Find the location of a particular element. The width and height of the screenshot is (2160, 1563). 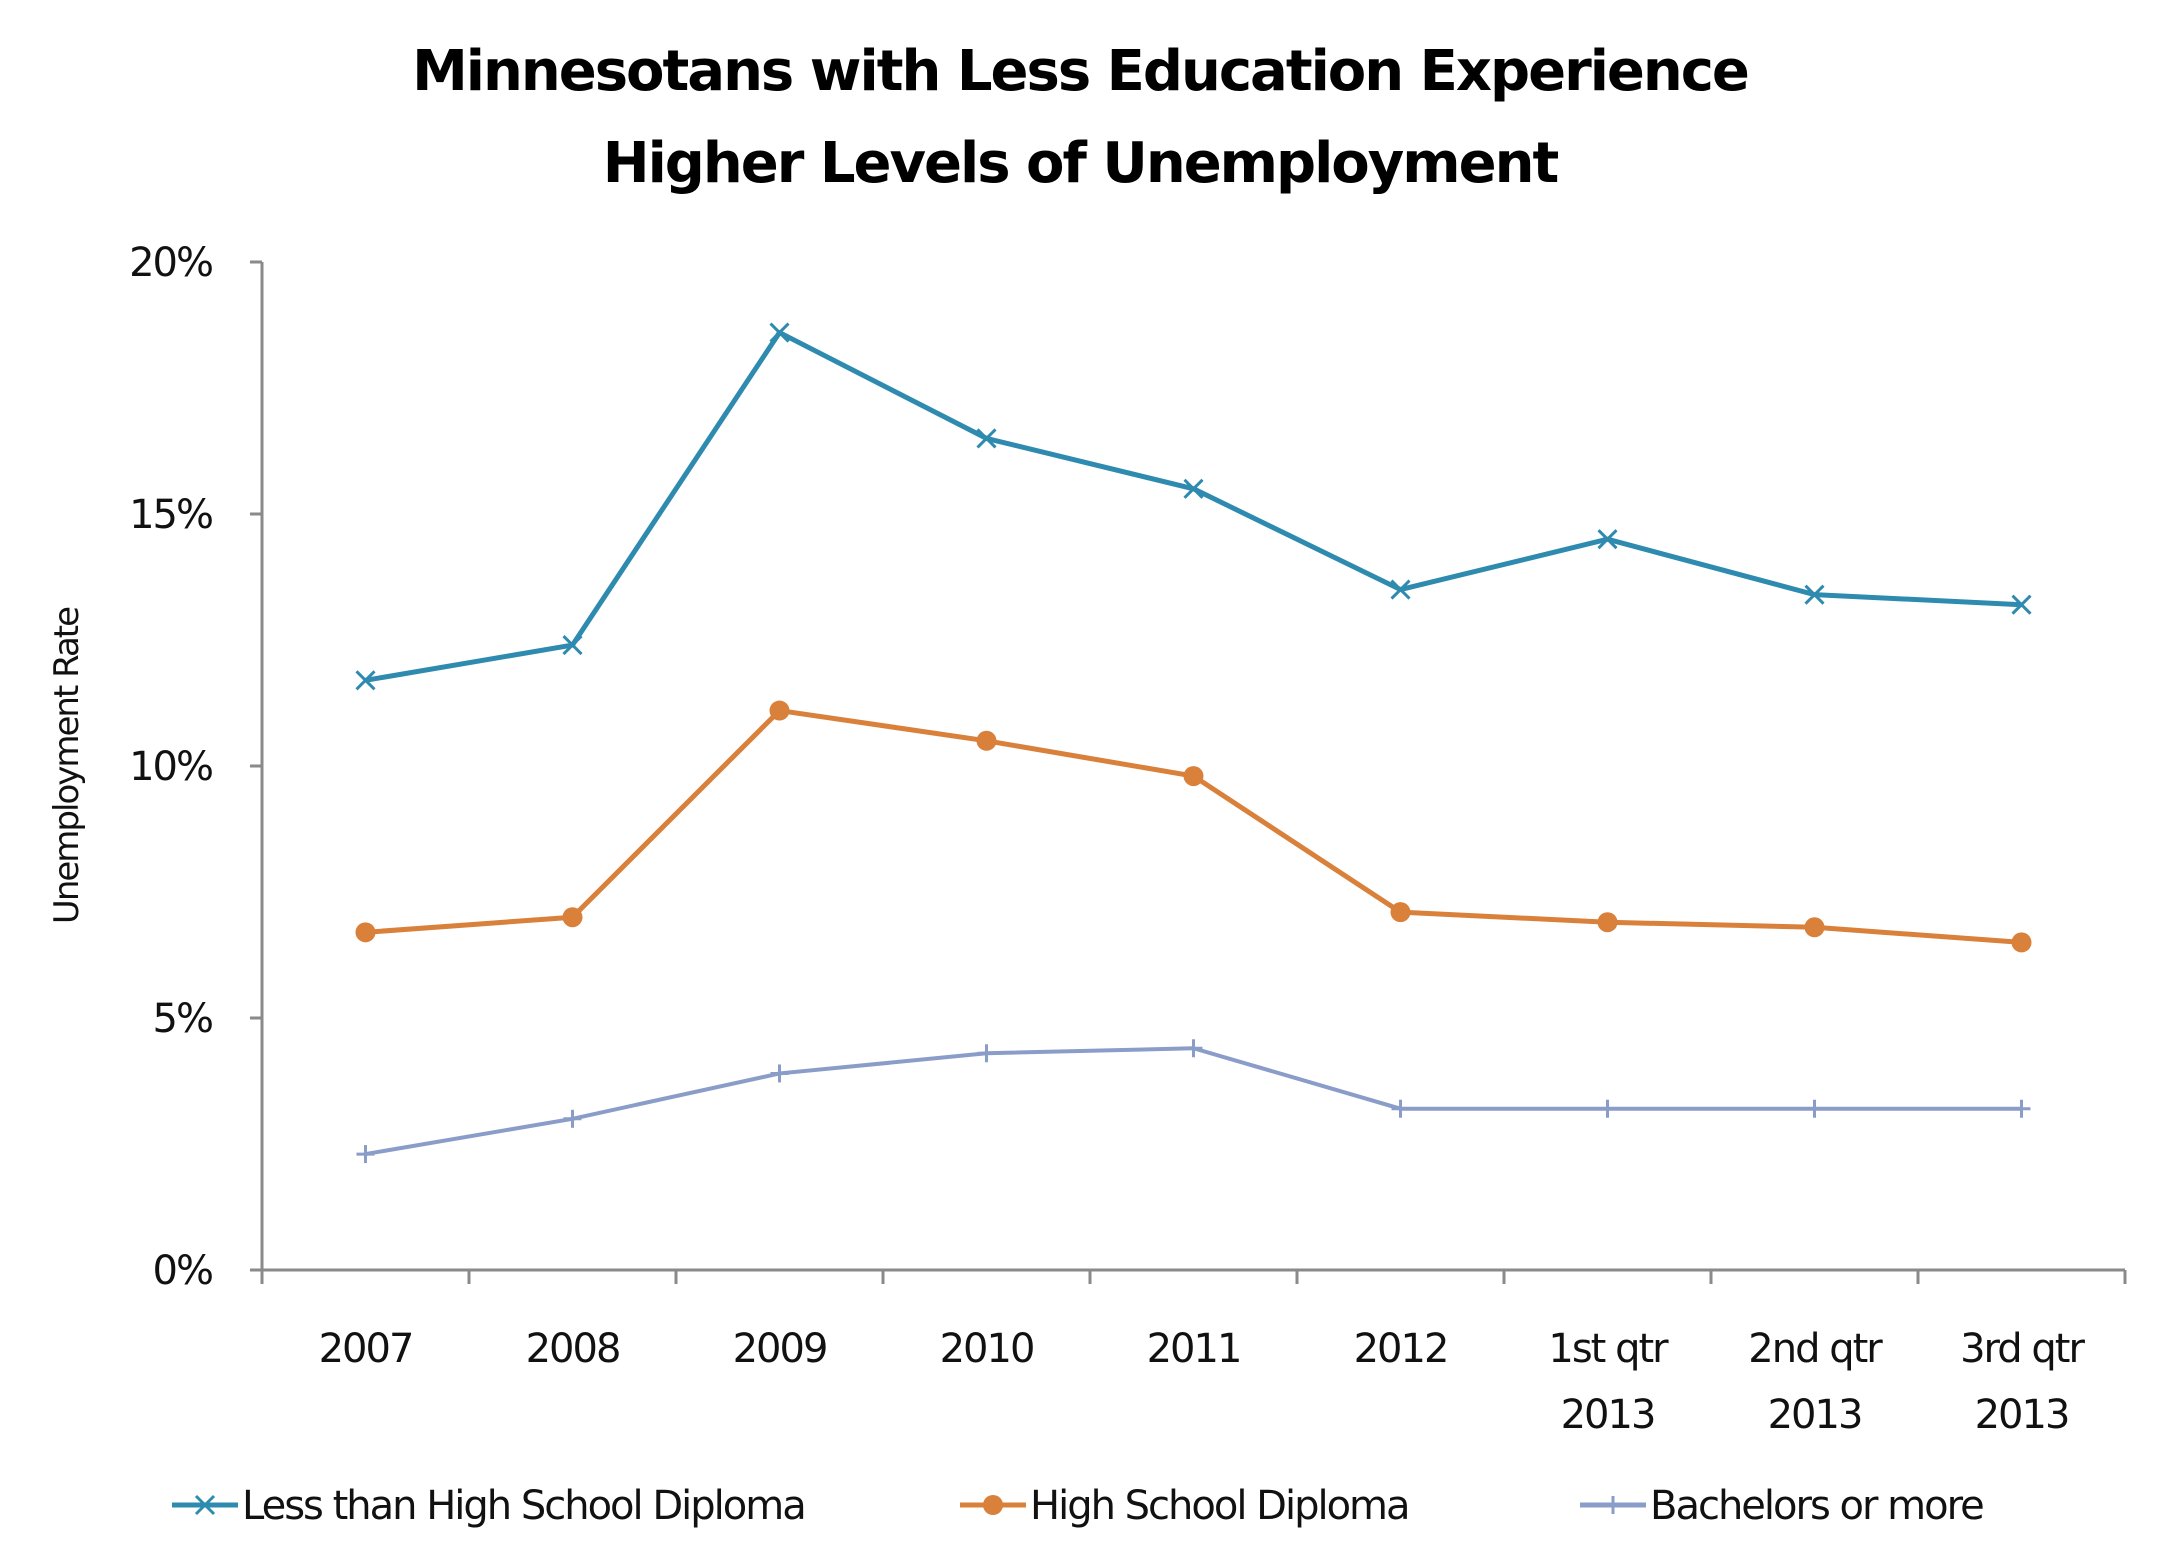

legend-label: High School Diploma is located at coordinates (1219, 1506).